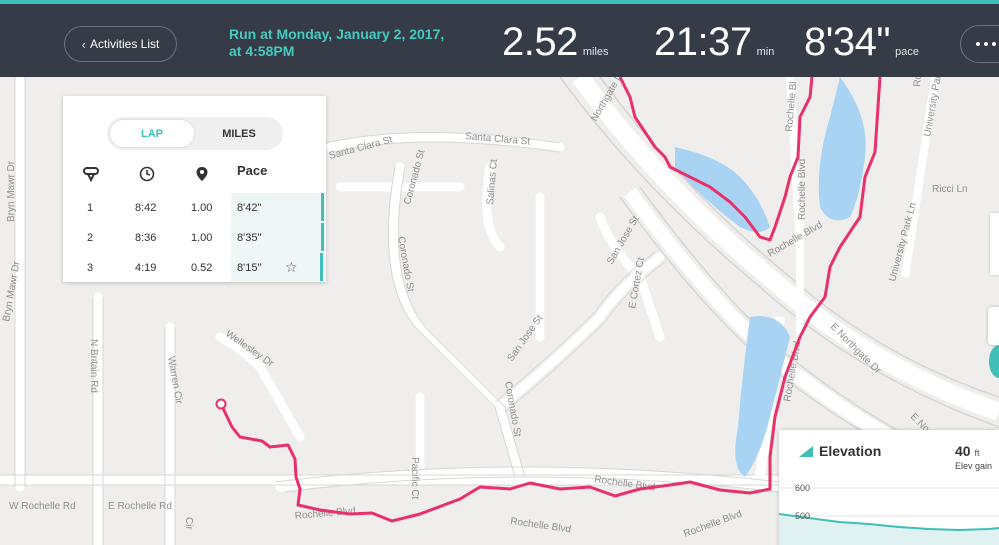  Describe the element at coordinates (994, 361) in the screenshot. I see `map-recenter-button` at that location.